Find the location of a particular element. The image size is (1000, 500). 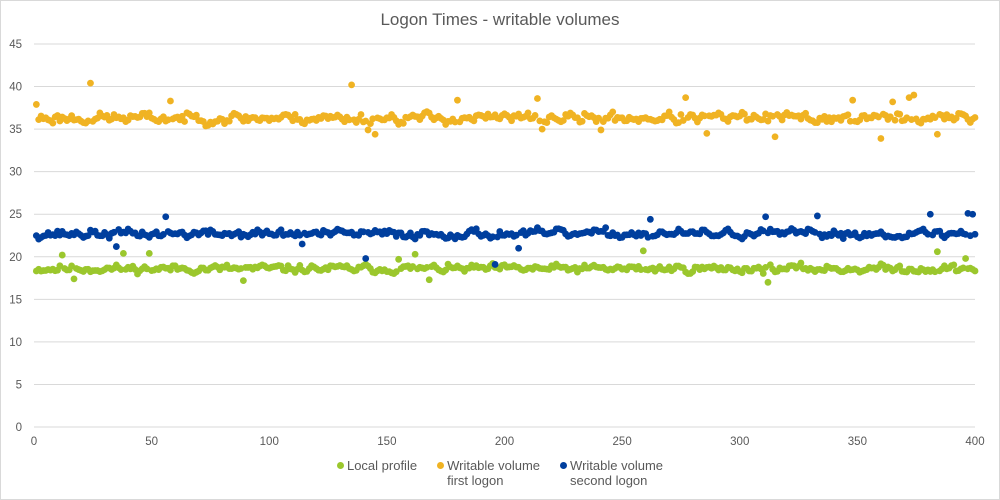

y-tick-label: 5 is located at coordinates (19, 385).